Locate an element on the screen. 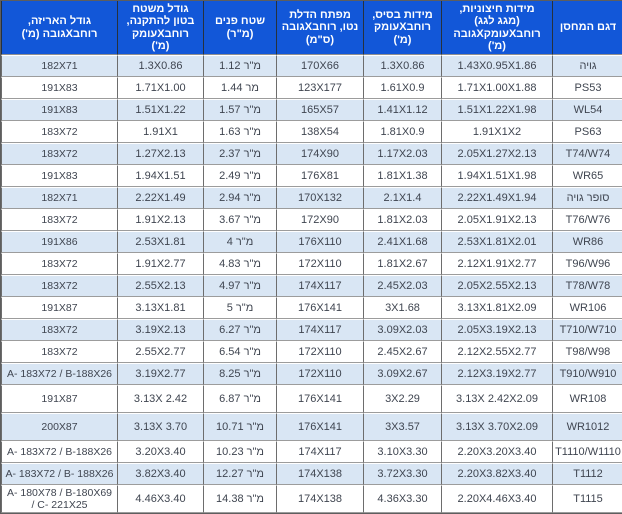 The image size is (622, 514). door-opening-cell: 174X90 is located at coordinates (319, 154).